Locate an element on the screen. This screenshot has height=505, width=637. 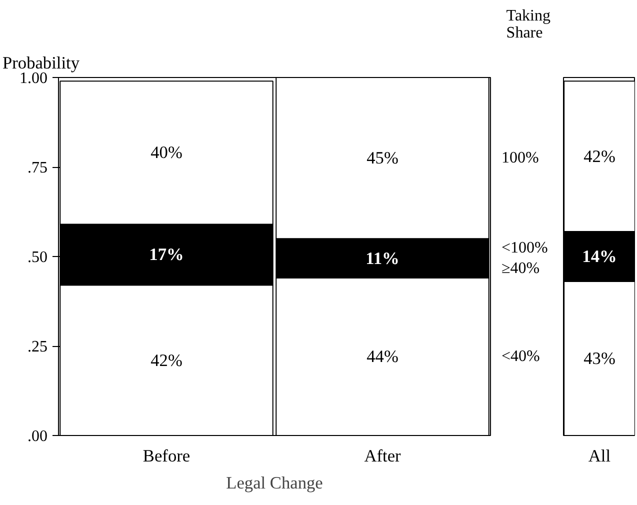
y-tick-label: 1.00 is located at coordinates (34, 78).